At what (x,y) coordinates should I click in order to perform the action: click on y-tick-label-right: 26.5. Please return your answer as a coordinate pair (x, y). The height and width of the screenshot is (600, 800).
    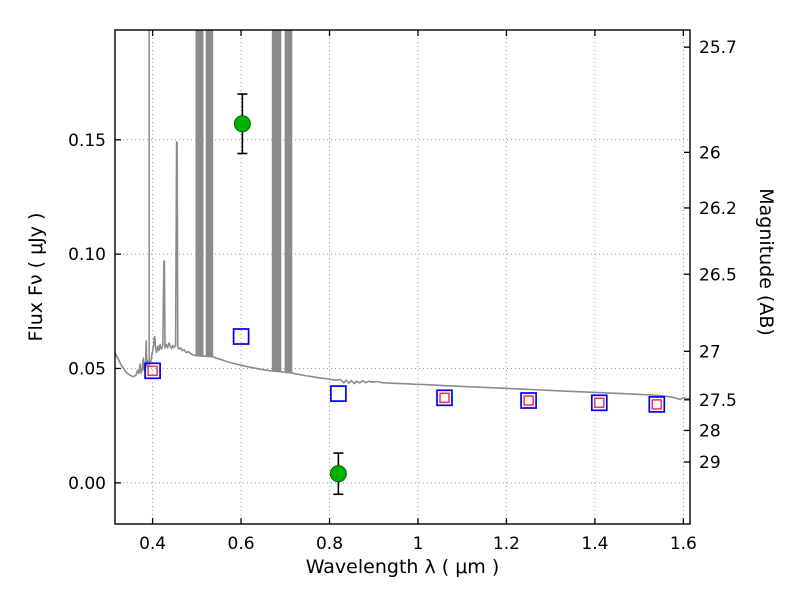
    Looking at the image, I should click on (718, 275).